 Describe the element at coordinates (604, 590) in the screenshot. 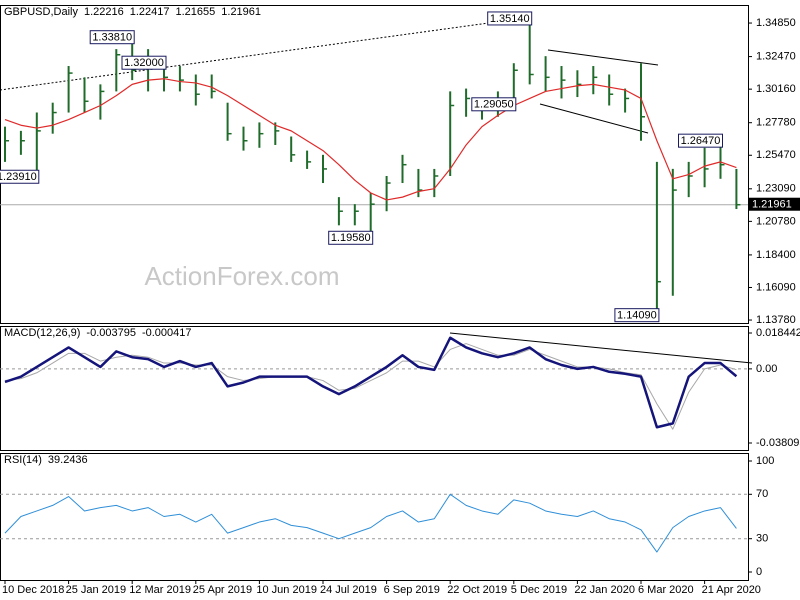

I see `x-tick-label: 22 Jan 2020` at that location.